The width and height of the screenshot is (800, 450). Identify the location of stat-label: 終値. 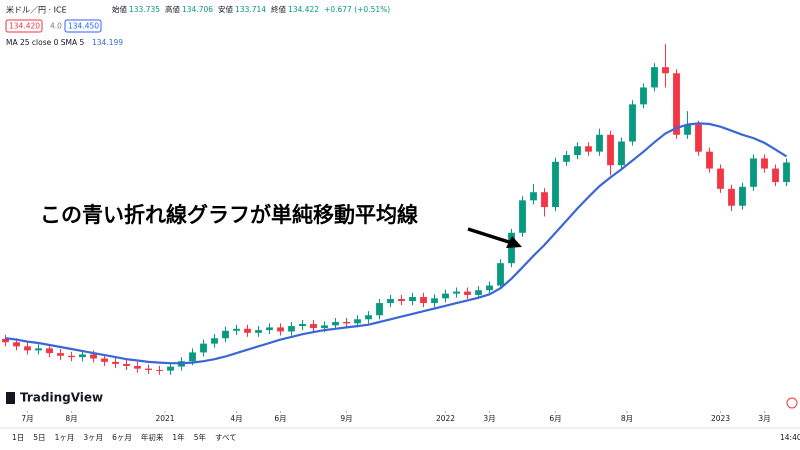
(278, 9).